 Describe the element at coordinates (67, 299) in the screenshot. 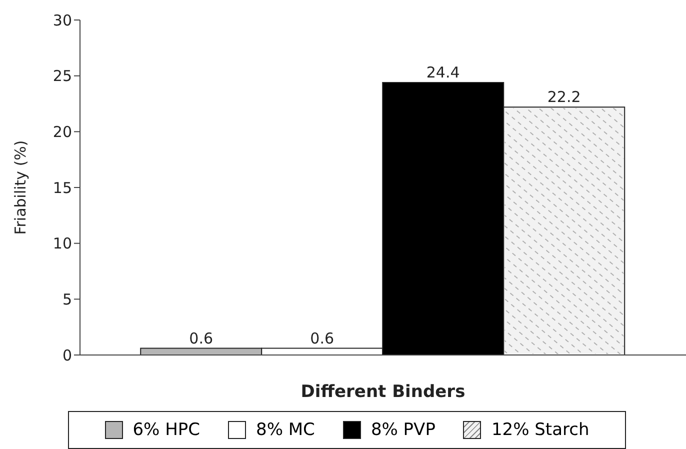

I see `y-tick-label: 5` at that location.